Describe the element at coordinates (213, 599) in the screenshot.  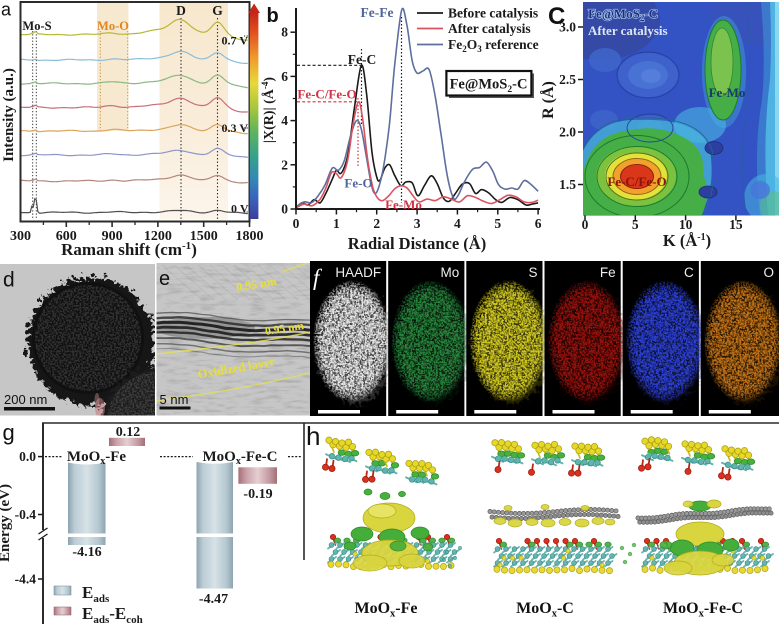
I see `svg-text: -4.47` at that location.